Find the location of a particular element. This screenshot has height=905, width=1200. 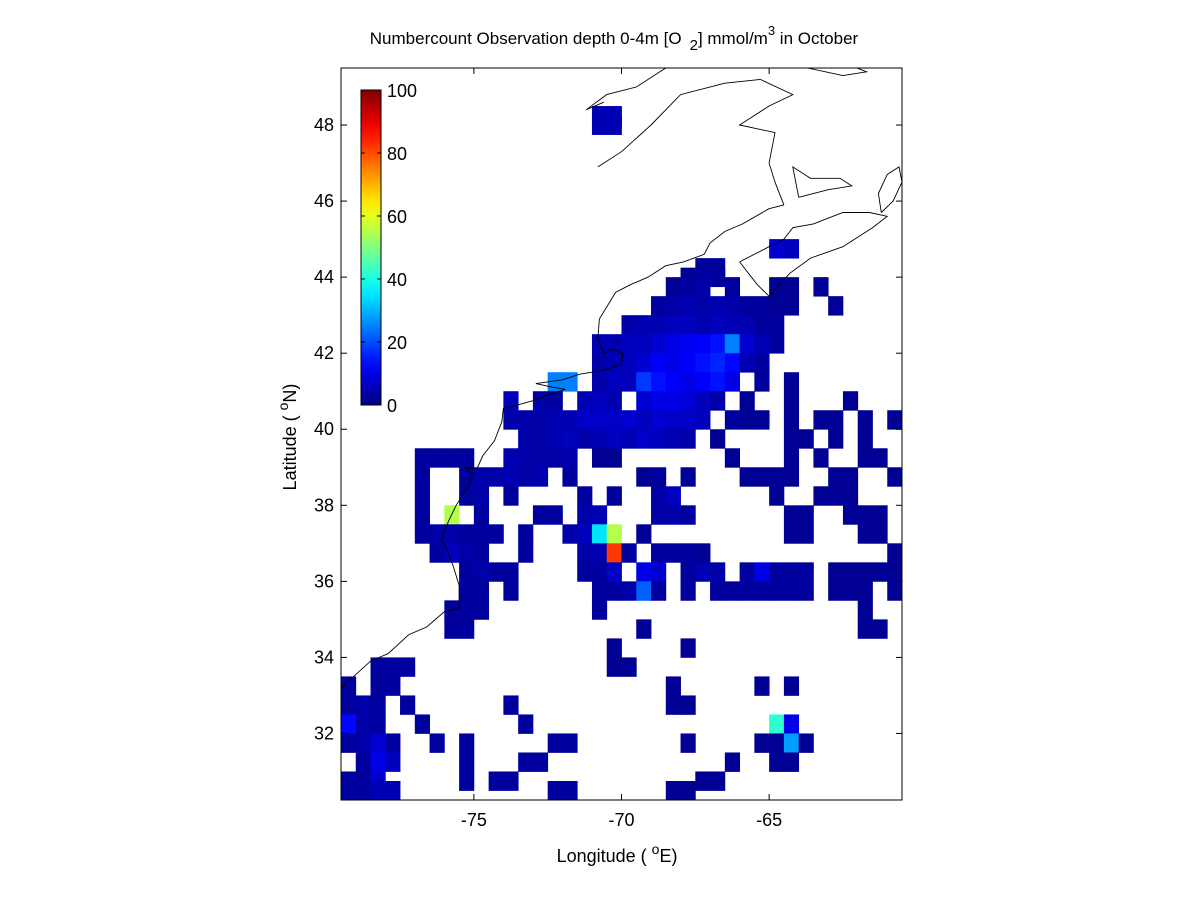

y-tick-label: 36 is located at coordinates (324, 581).